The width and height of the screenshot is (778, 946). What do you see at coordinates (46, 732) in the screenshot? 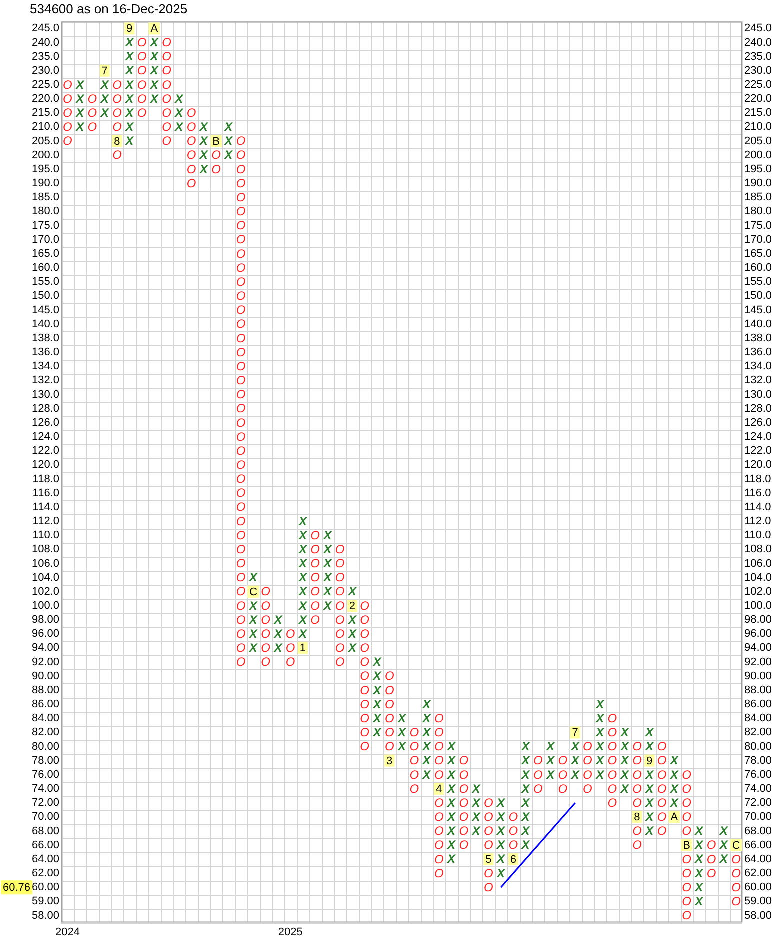
I see `y-tick-label: 82.00` at bounding box center [46, 732].